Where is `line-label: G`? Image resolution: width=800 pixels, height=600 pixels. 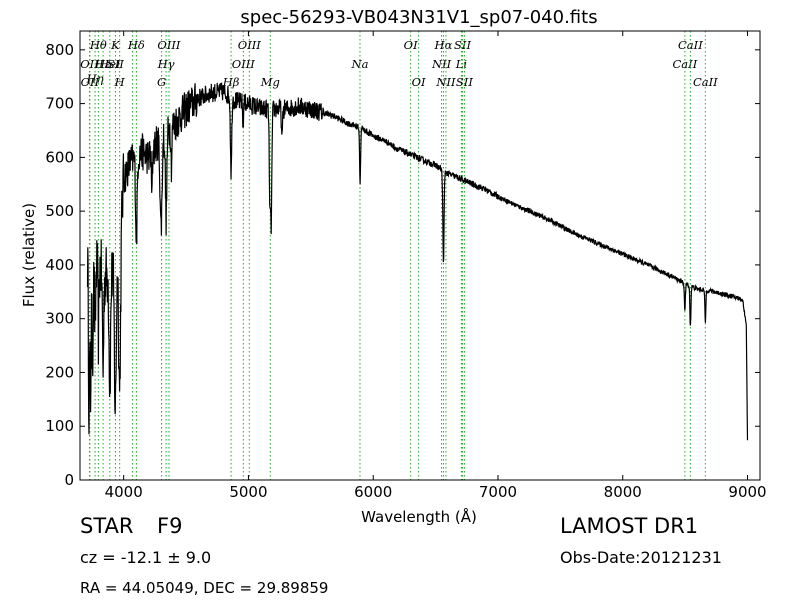 line-label: G is located at coordinates (161, 82).